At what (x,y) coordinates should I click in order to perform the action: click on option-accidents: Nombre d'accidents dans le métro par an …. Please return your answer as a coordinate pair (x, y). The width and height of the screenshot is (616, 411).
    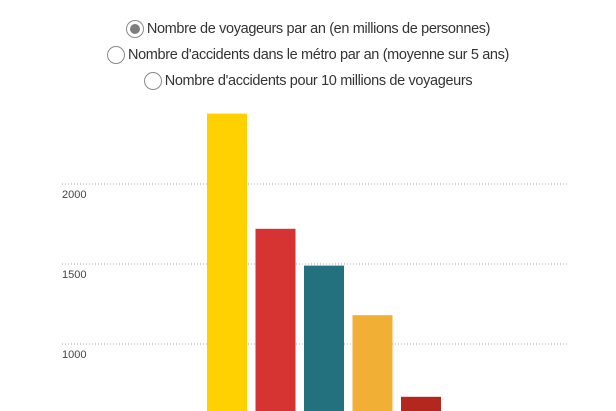
    Looking at the image, I should click on (308, 55).